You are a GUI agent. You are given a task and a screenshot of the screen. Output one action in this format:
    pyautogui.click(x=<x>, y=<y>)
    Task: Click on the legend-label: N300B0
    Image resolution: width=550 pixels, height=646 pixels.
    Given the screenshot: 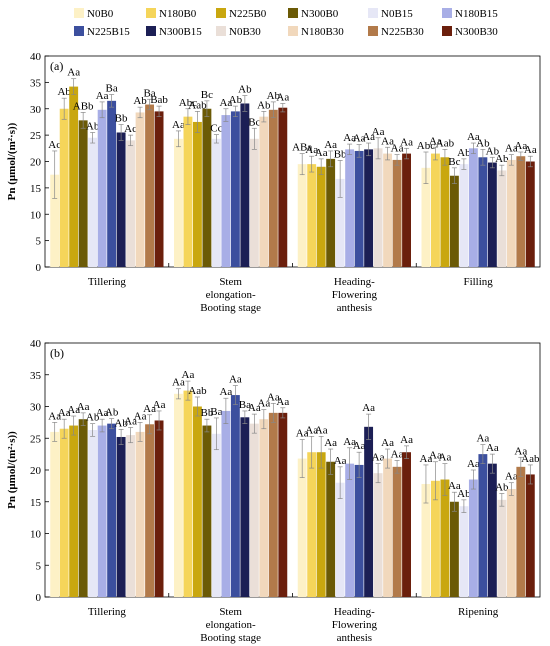 What is the action you would take?
    pyautogui.click(x=320, y=14)
    